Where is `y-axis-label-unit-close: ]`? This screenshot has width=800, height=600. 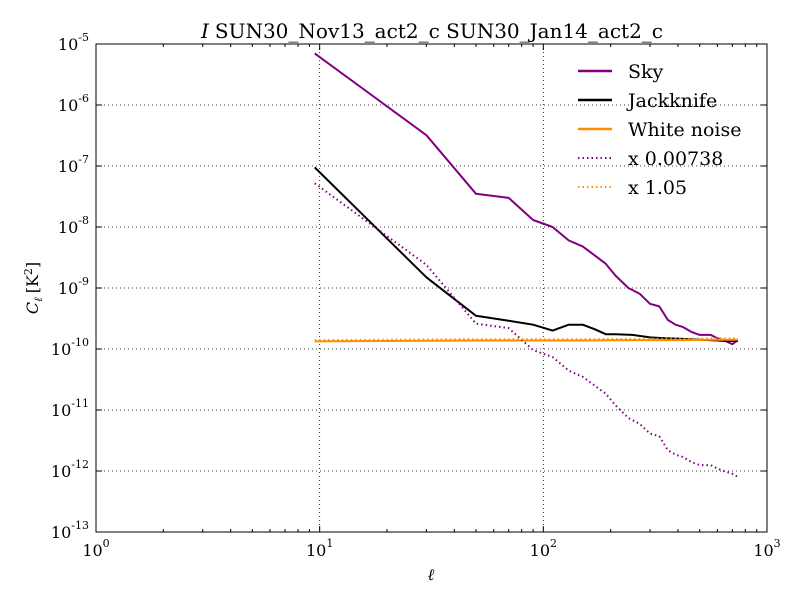 y-axis-label-unit-close: ] is located at coordinates (32, 265).